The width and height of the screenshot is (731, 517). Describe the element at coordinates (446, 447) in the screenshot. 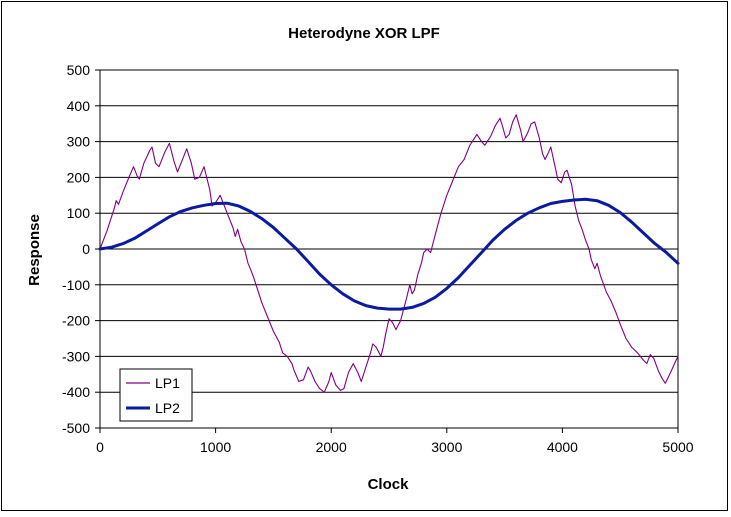

I see `x-tick-label: 3000` at that location.